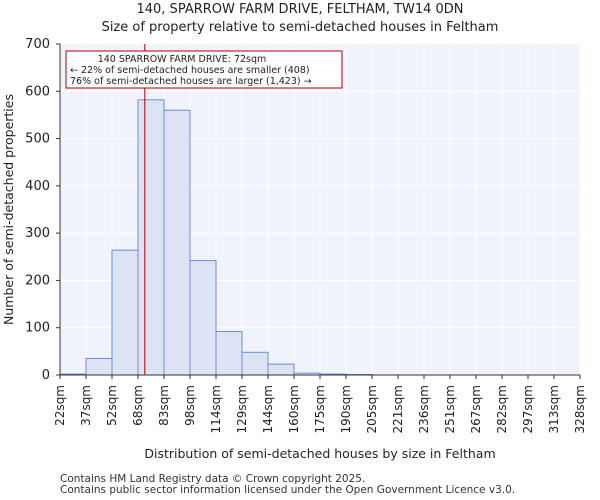  Describe the element at coordinates (216, 409) in the screenshot. I see `x-tick-label: 114sqm` at that location.